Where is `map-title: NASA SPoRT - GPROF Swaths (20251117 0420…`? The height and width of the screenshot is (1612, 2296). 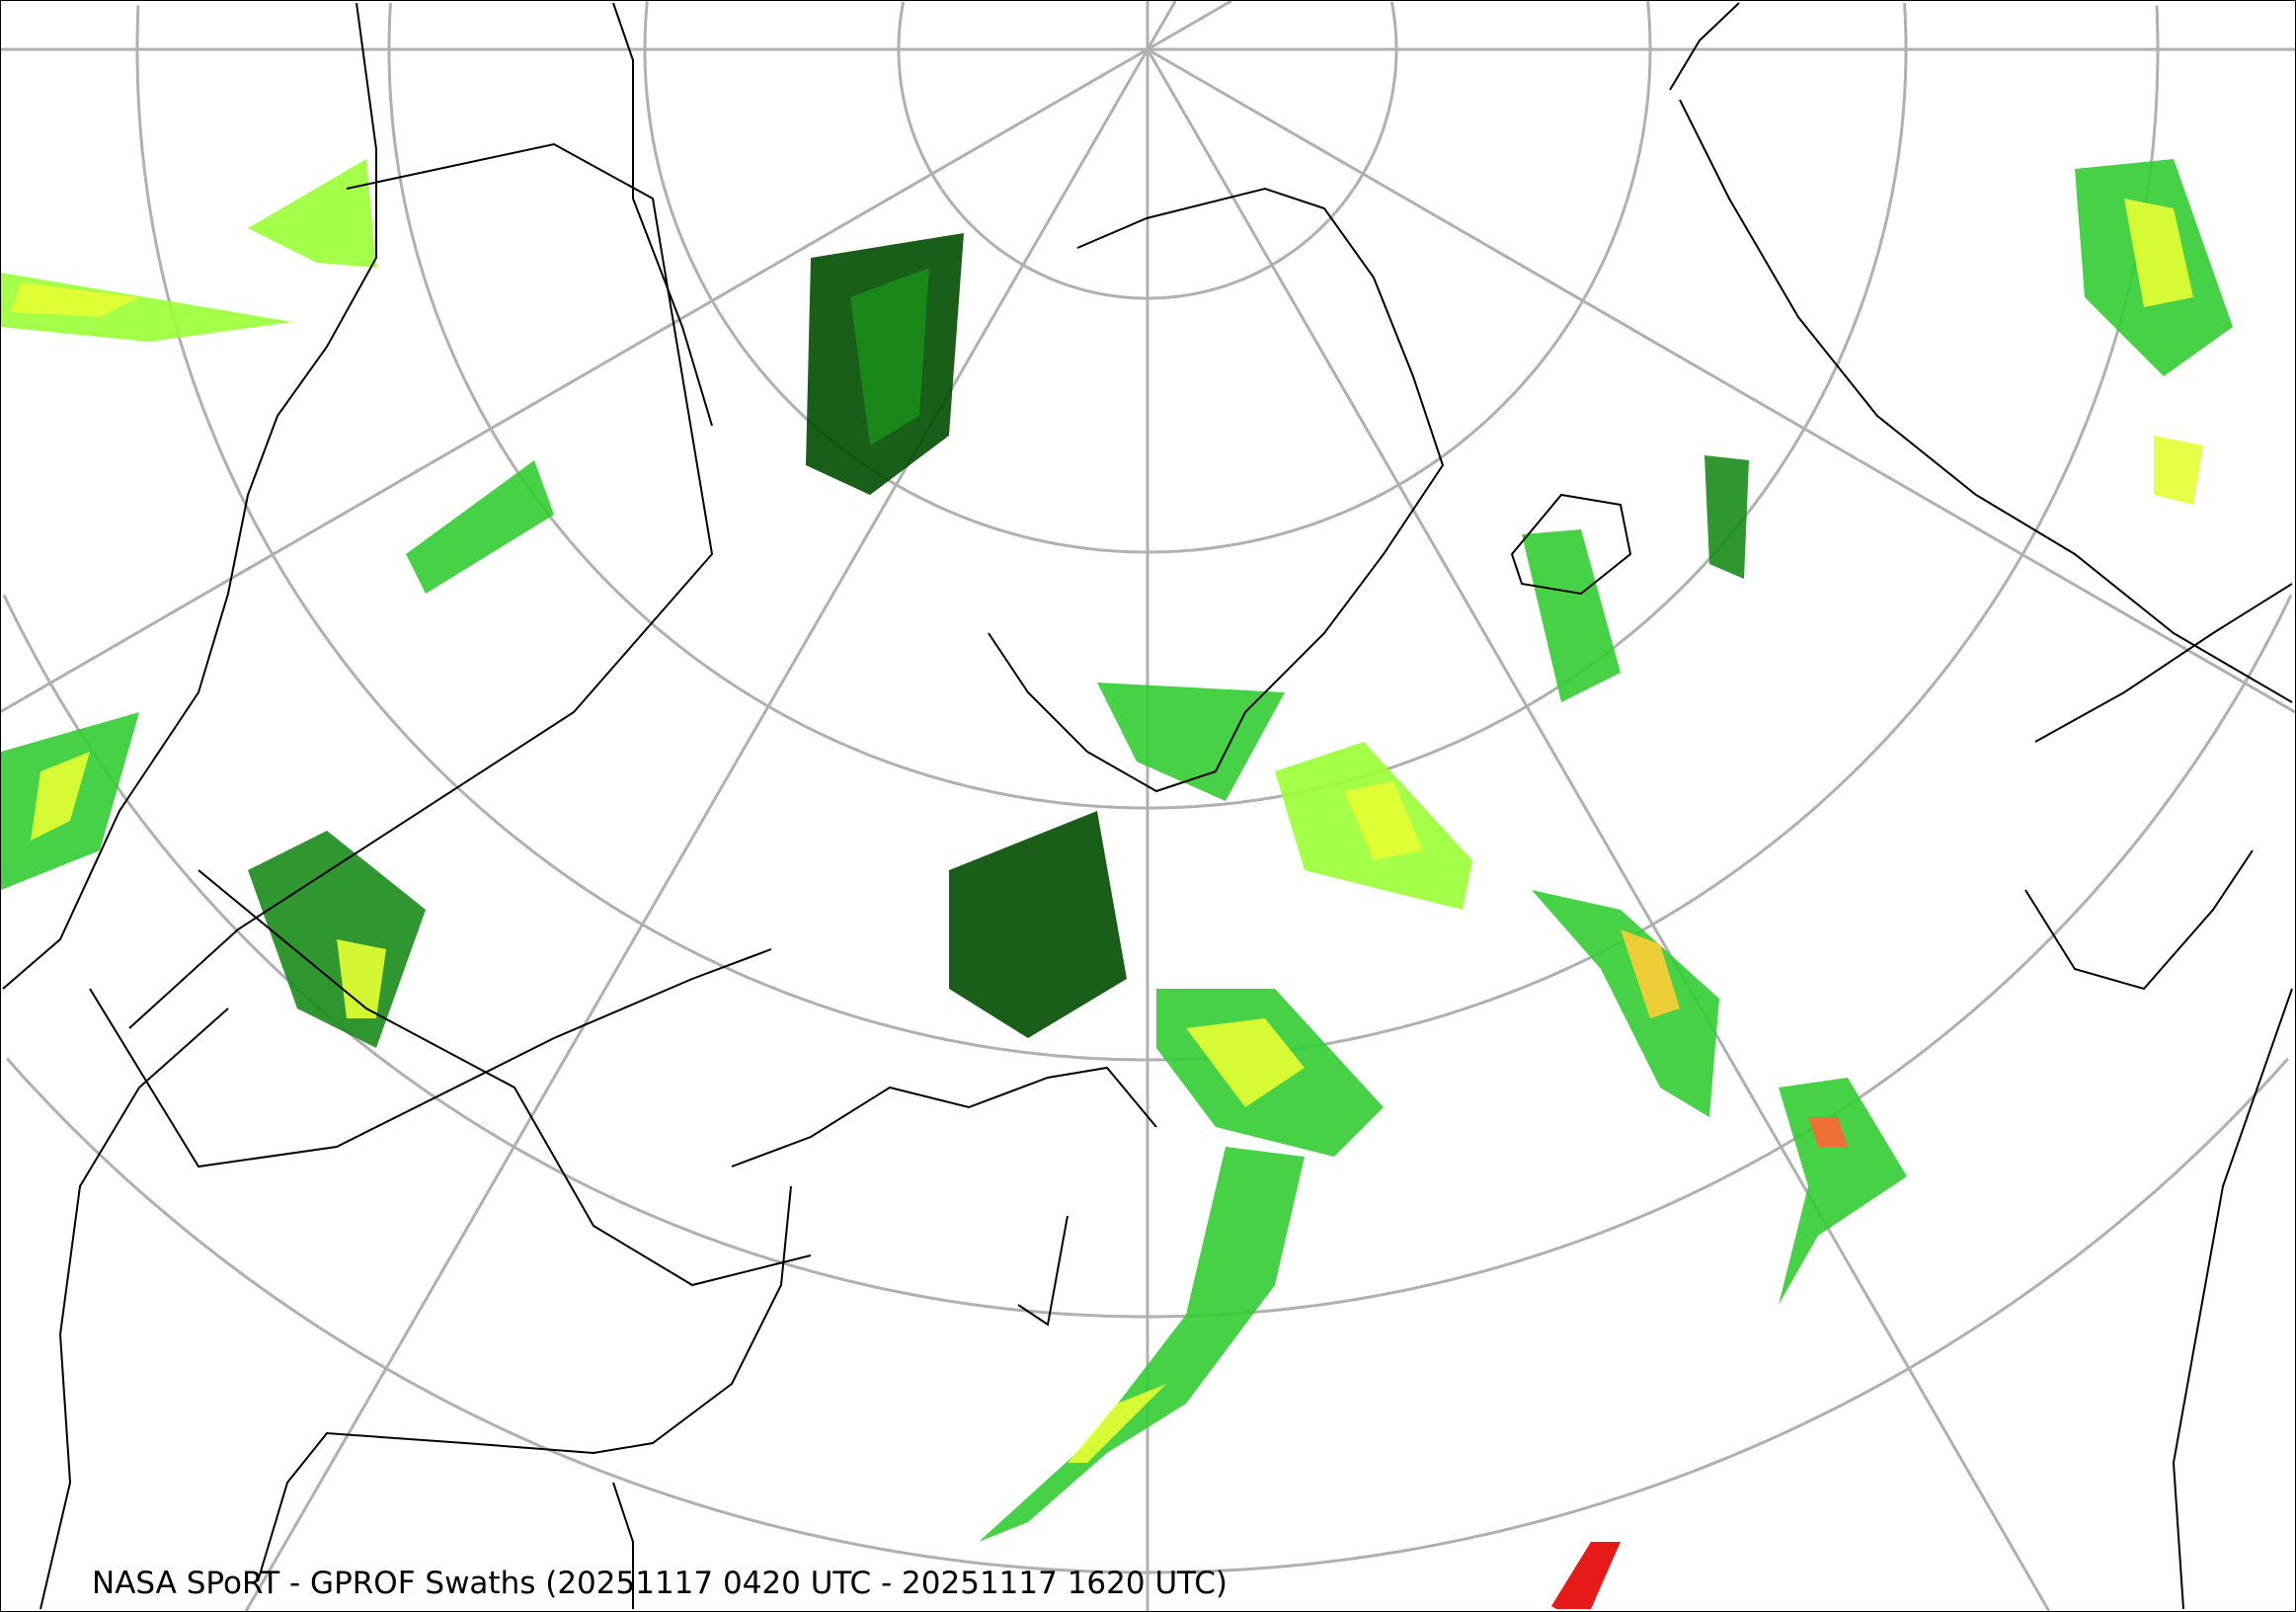
map-title: NASA SPoRT - GPROF Swaths (20251117 0420… is located at coordinates (660, 1583).